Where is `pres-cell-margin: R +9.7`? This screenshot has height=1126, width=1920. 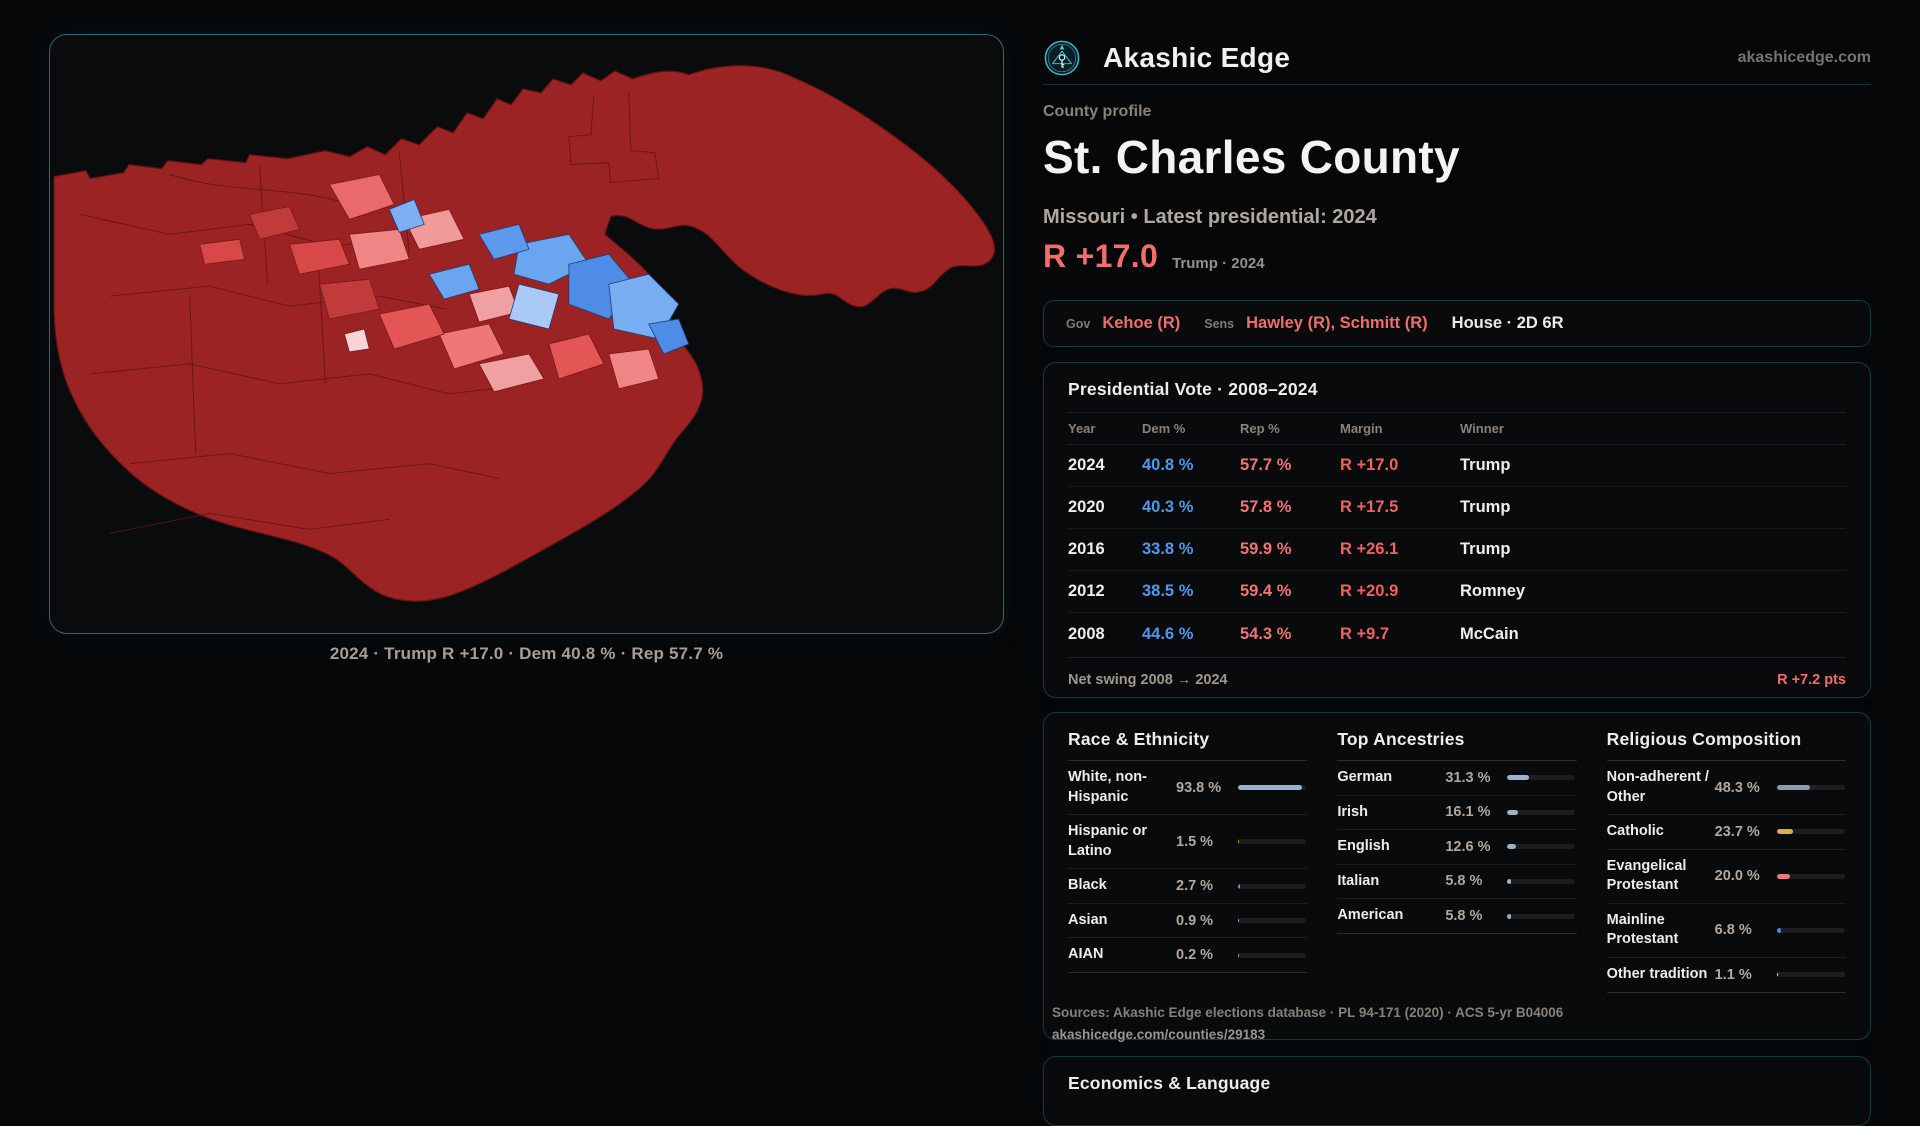 pres-cell-margin: R +9.7 is located at coordinates (1400, 634).